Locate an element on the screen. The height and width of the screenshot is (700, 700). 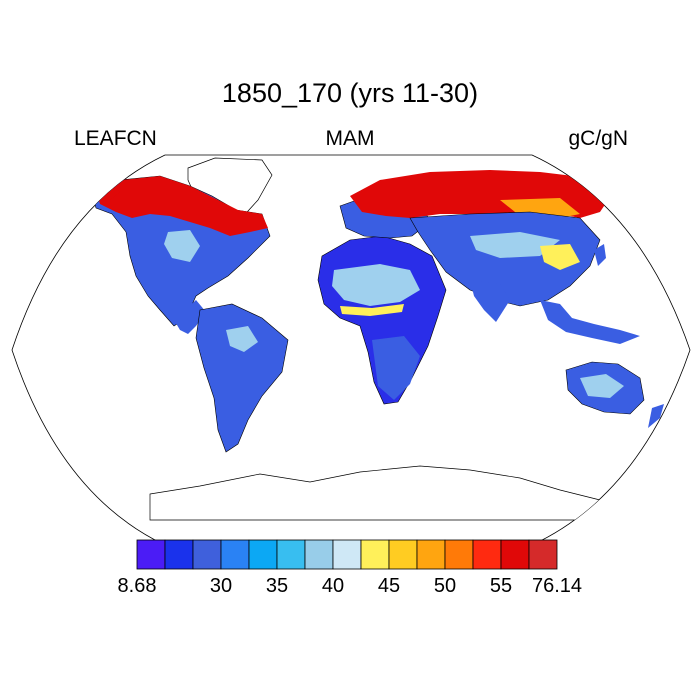
sahara is located at coordinates (376, 285).